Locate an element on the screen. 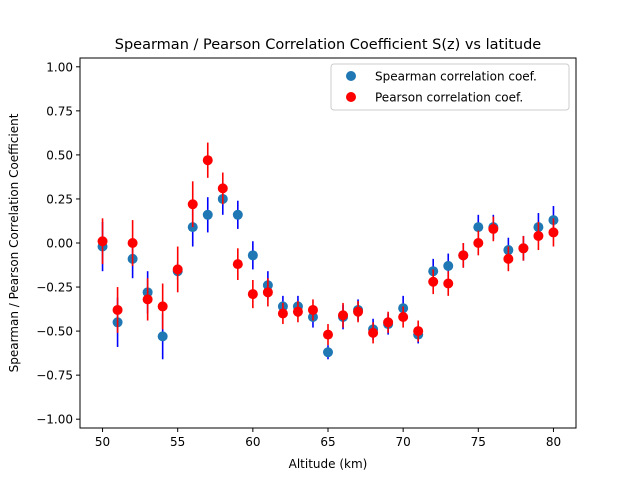 This screenshot has height=480, width=640. y-tick-label: 1.00 is located at coordinates (59, 67).